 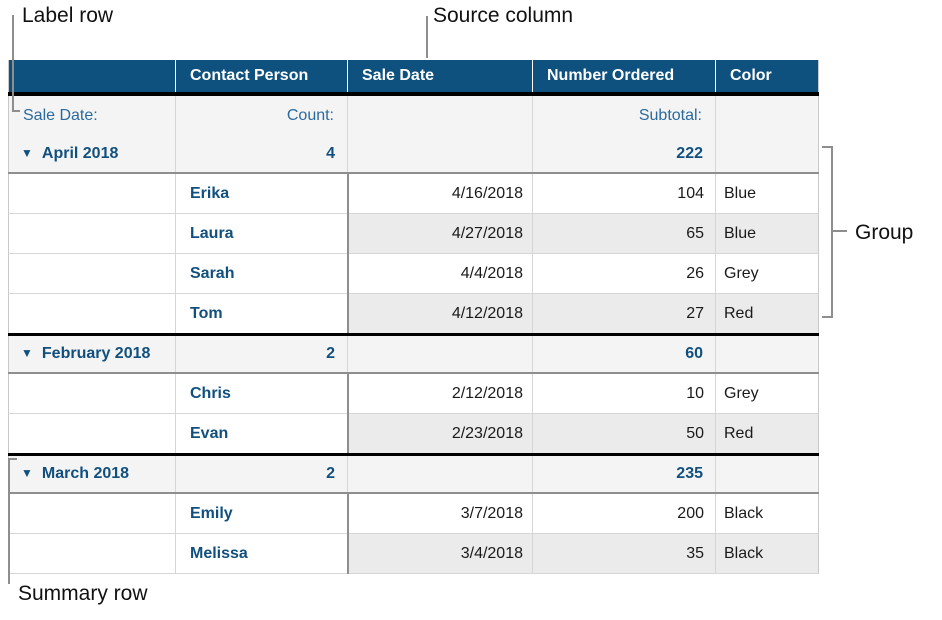 What do you see at coordinates (9, 521) in the screenshot?
I see `summary-row-connector-line` at bounding box center [9, 521].